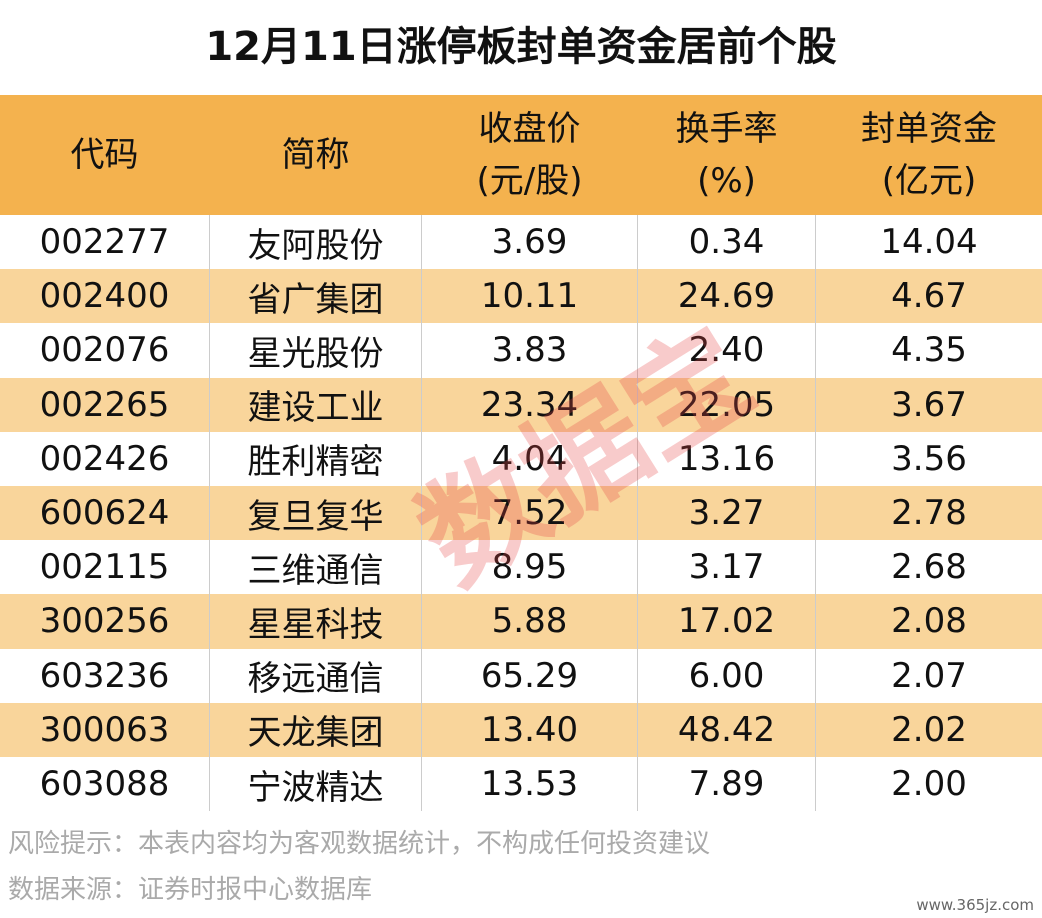 The image size is (1042, 918). What do you see at coordinates (726, 181) in the screenshot?
I see `header-text: (%)` at bounding box center [726, 181].